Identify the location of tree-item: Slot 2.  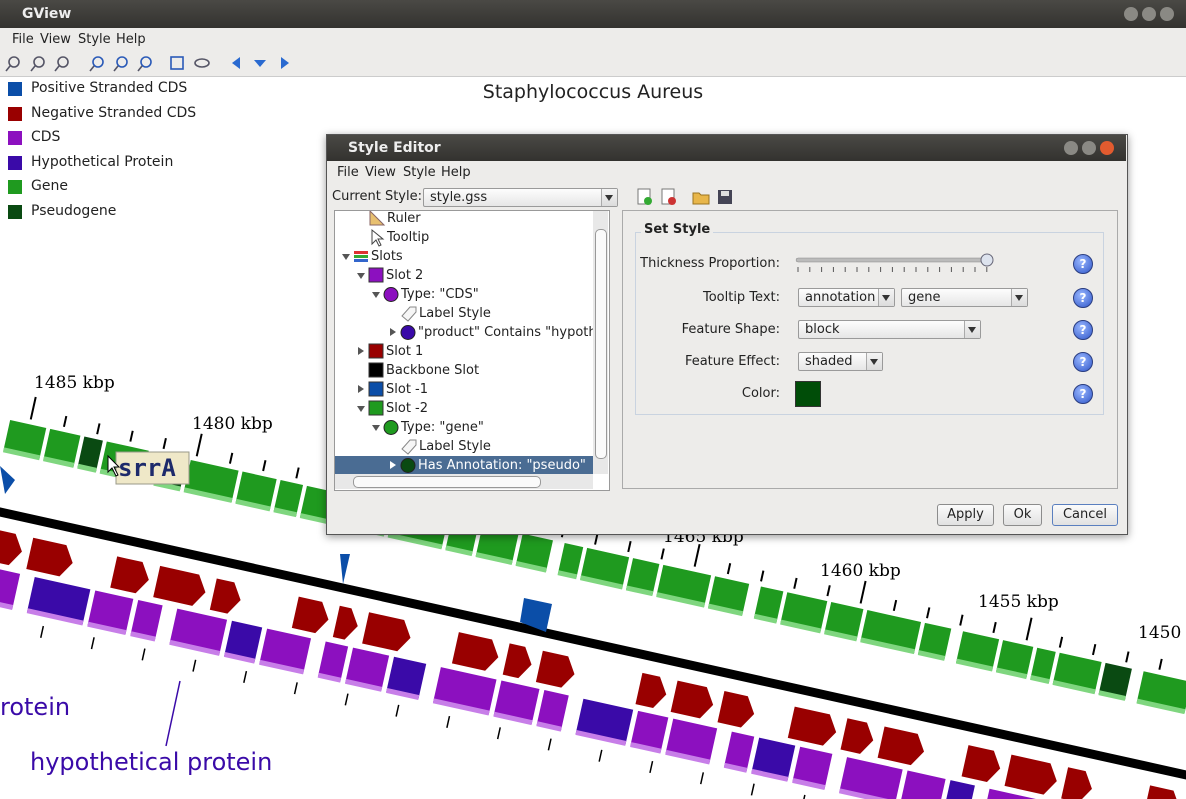
(464, 275).